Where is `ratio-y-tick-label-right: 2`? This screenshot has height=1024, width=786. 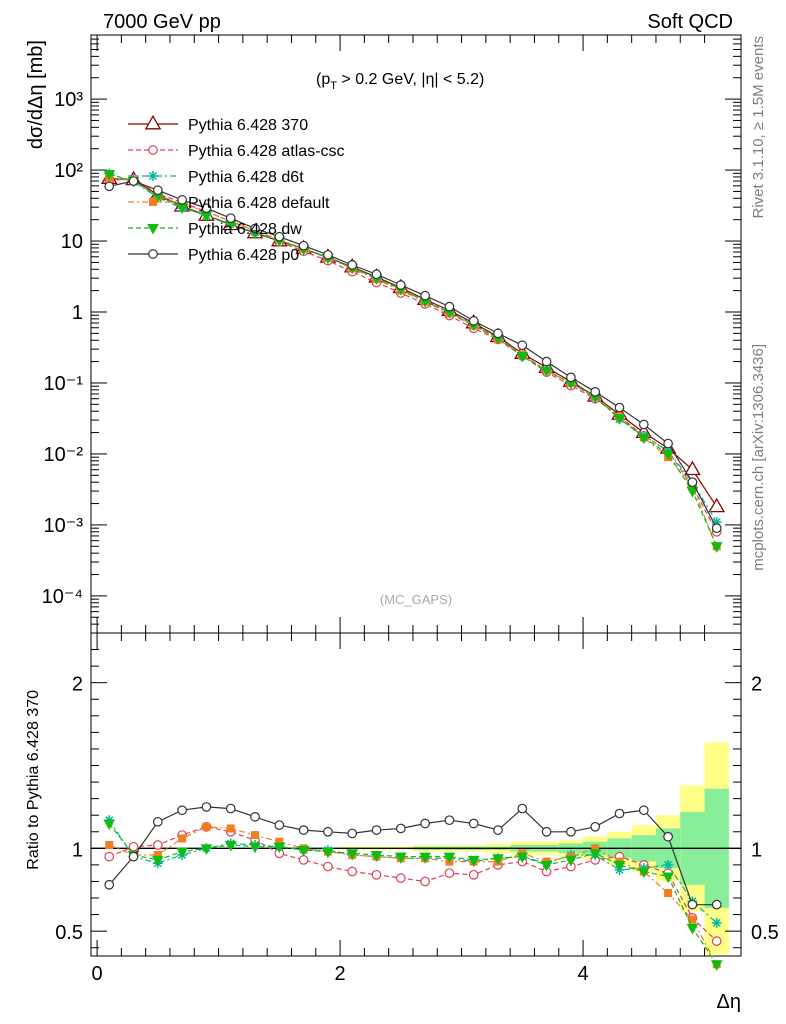 ratio-y-tick-label-right: 2 is located at coordinates (756, 685).